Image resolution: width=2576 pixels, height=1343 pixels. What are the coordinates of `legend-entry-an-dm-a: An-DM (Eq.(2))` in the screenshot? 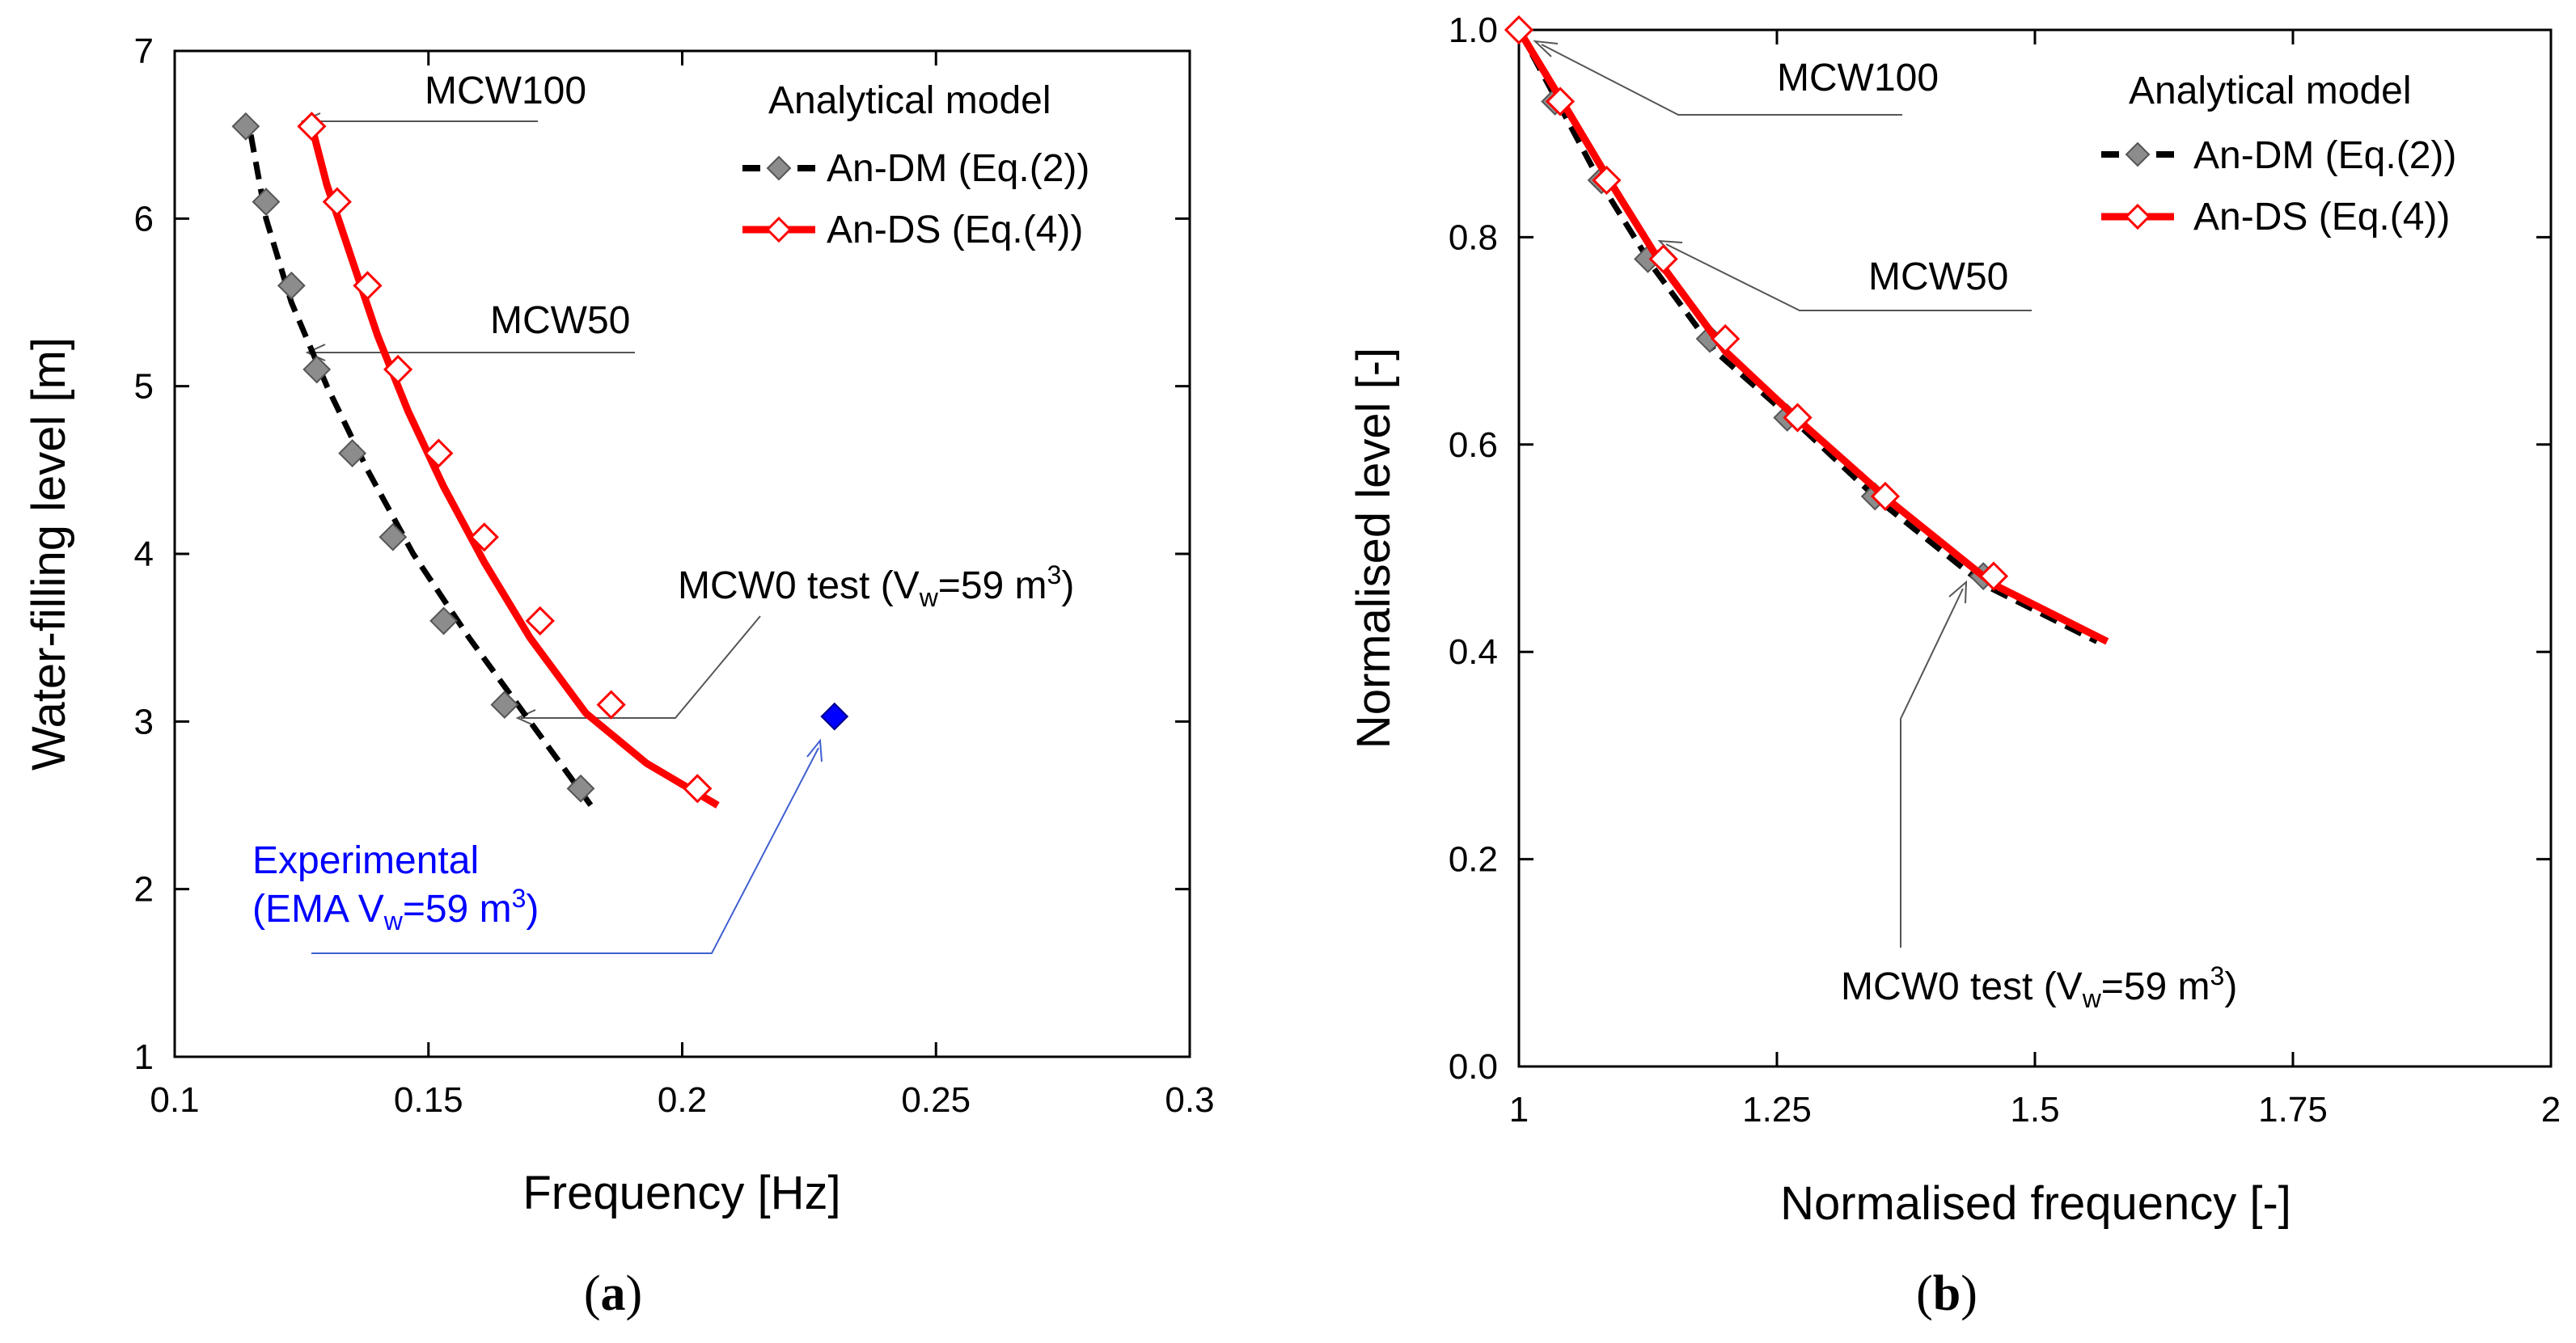 It's located at (958, 168).